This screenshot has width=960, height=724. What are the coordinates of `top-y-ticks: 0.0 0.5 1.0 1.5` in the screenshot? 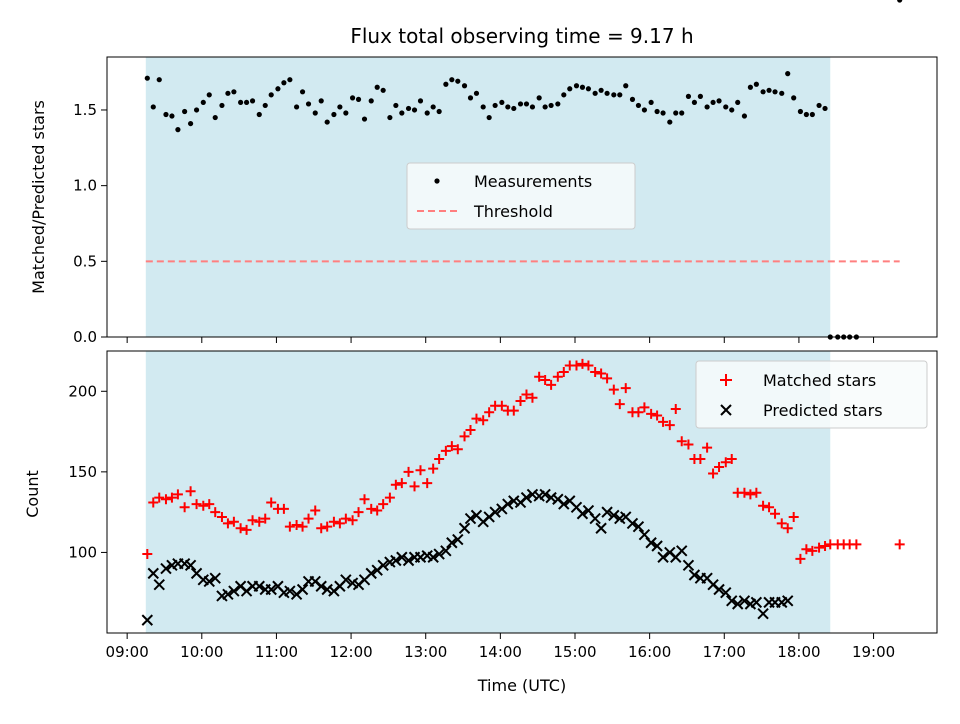 It's located at (90, 223).